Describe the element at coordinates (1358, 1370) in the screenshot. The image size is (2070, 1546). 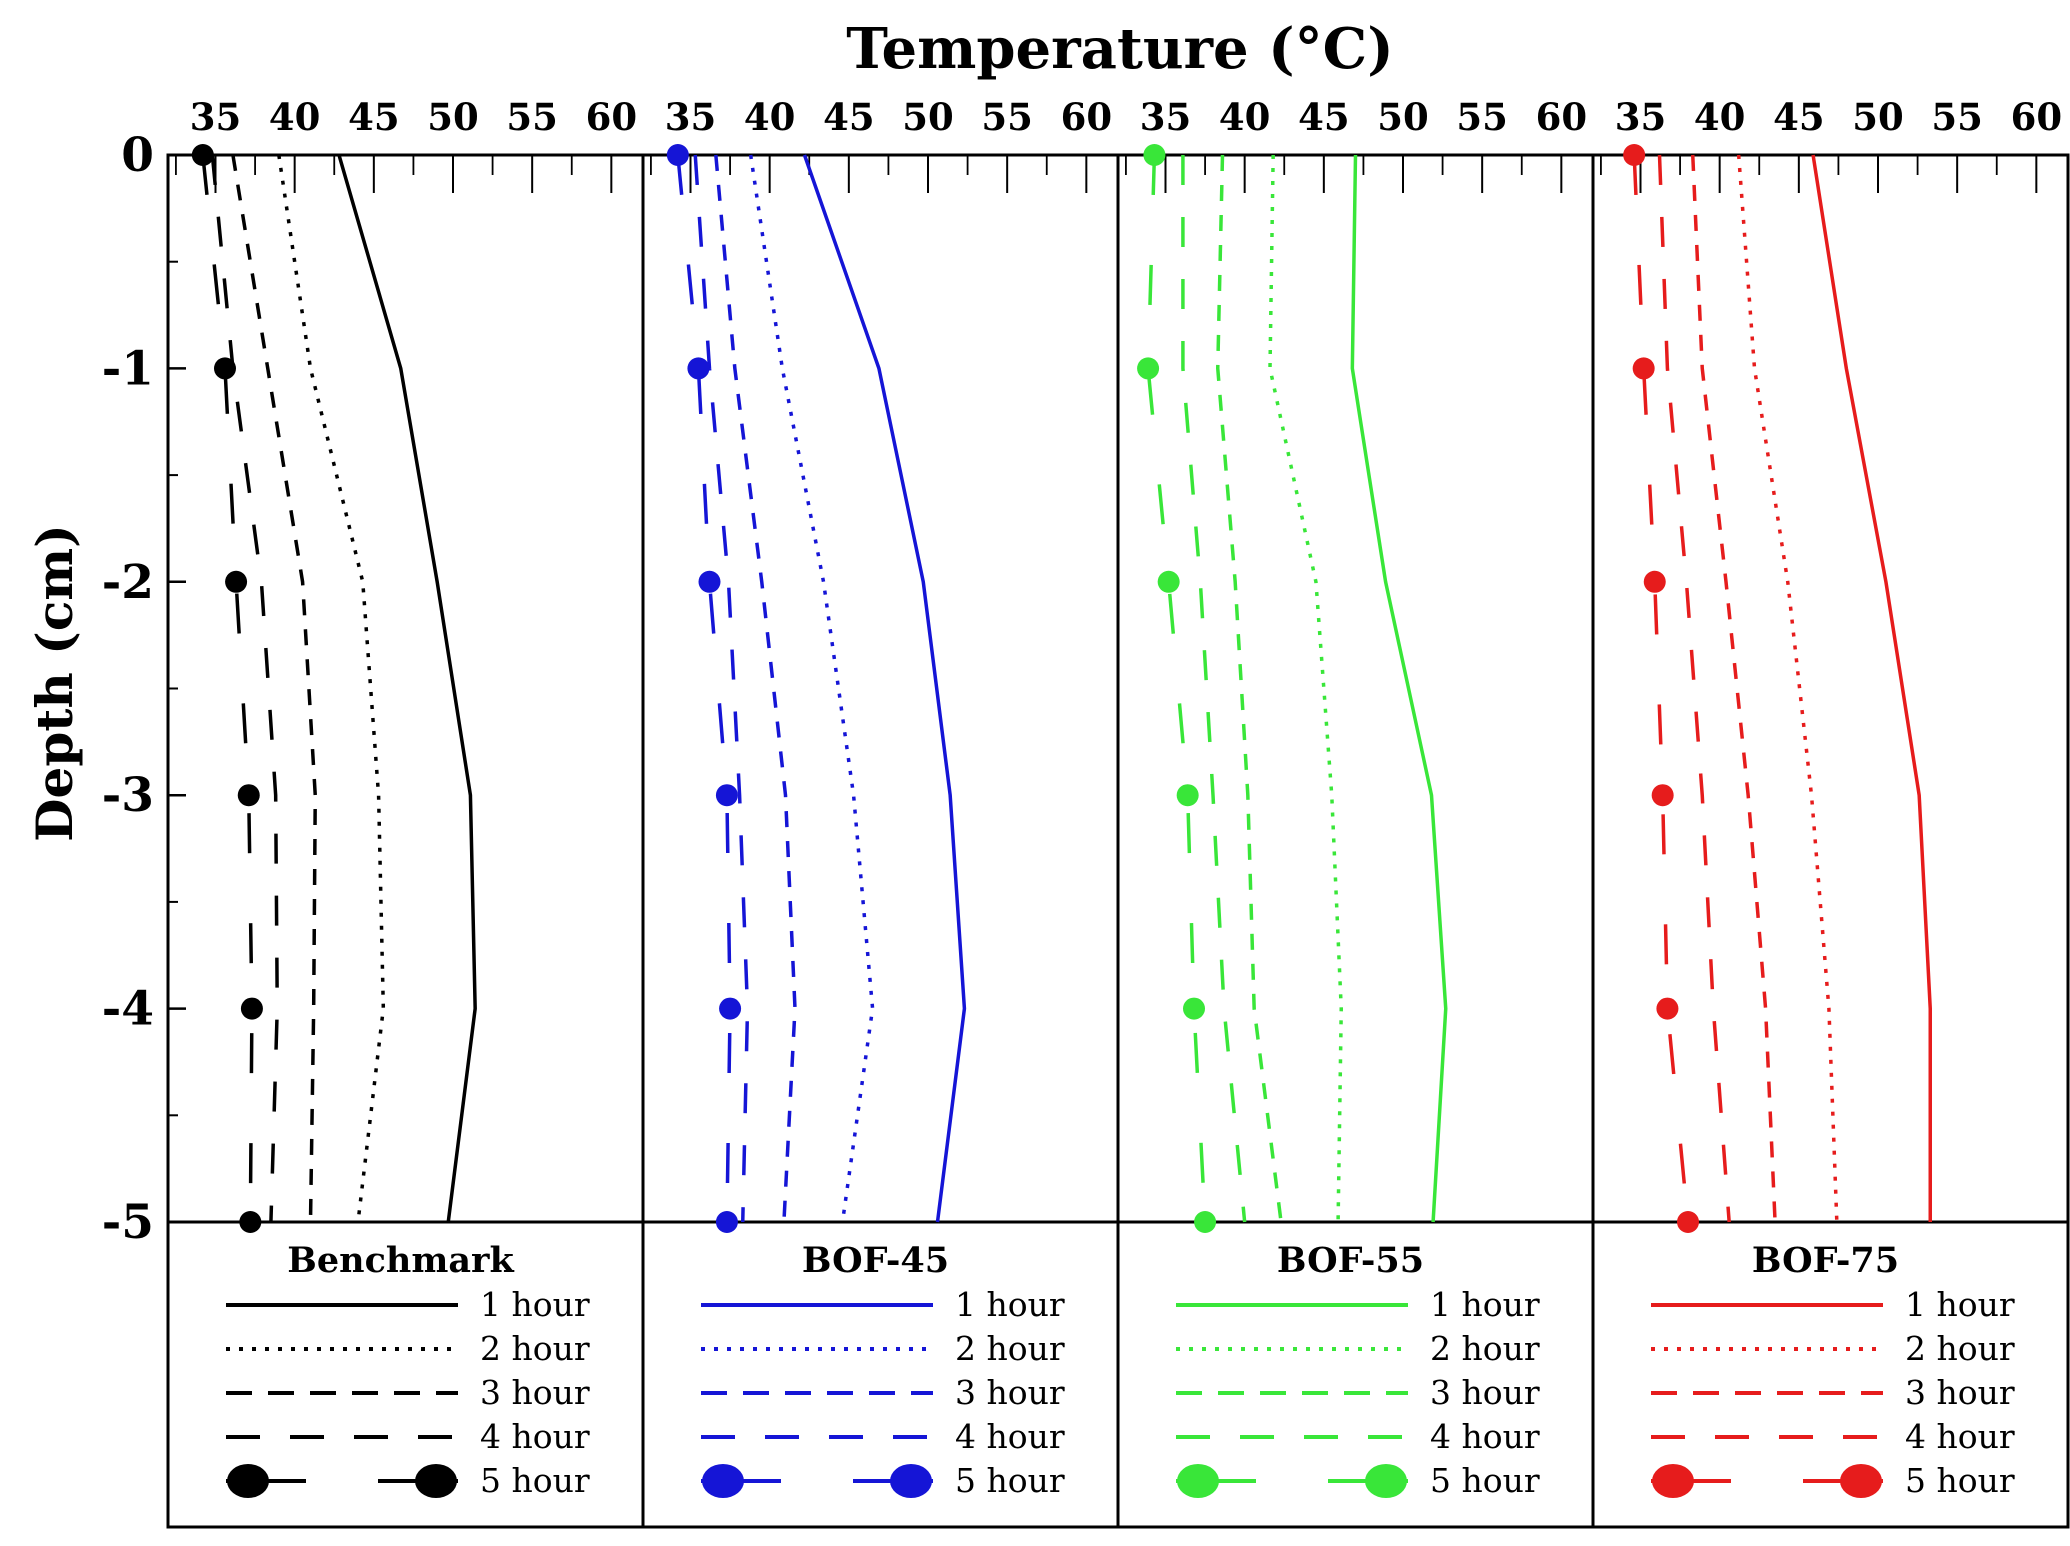
I see `legend-bof-55: BOF-551 hour 2 hour 3 hour 4 hour 5 hour` at that location.